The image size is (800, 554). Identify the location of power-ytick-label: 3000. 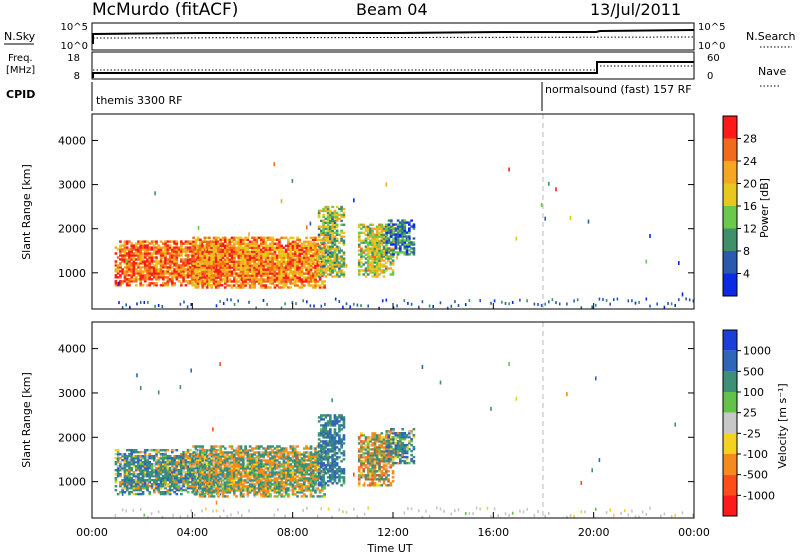
(72, 185).